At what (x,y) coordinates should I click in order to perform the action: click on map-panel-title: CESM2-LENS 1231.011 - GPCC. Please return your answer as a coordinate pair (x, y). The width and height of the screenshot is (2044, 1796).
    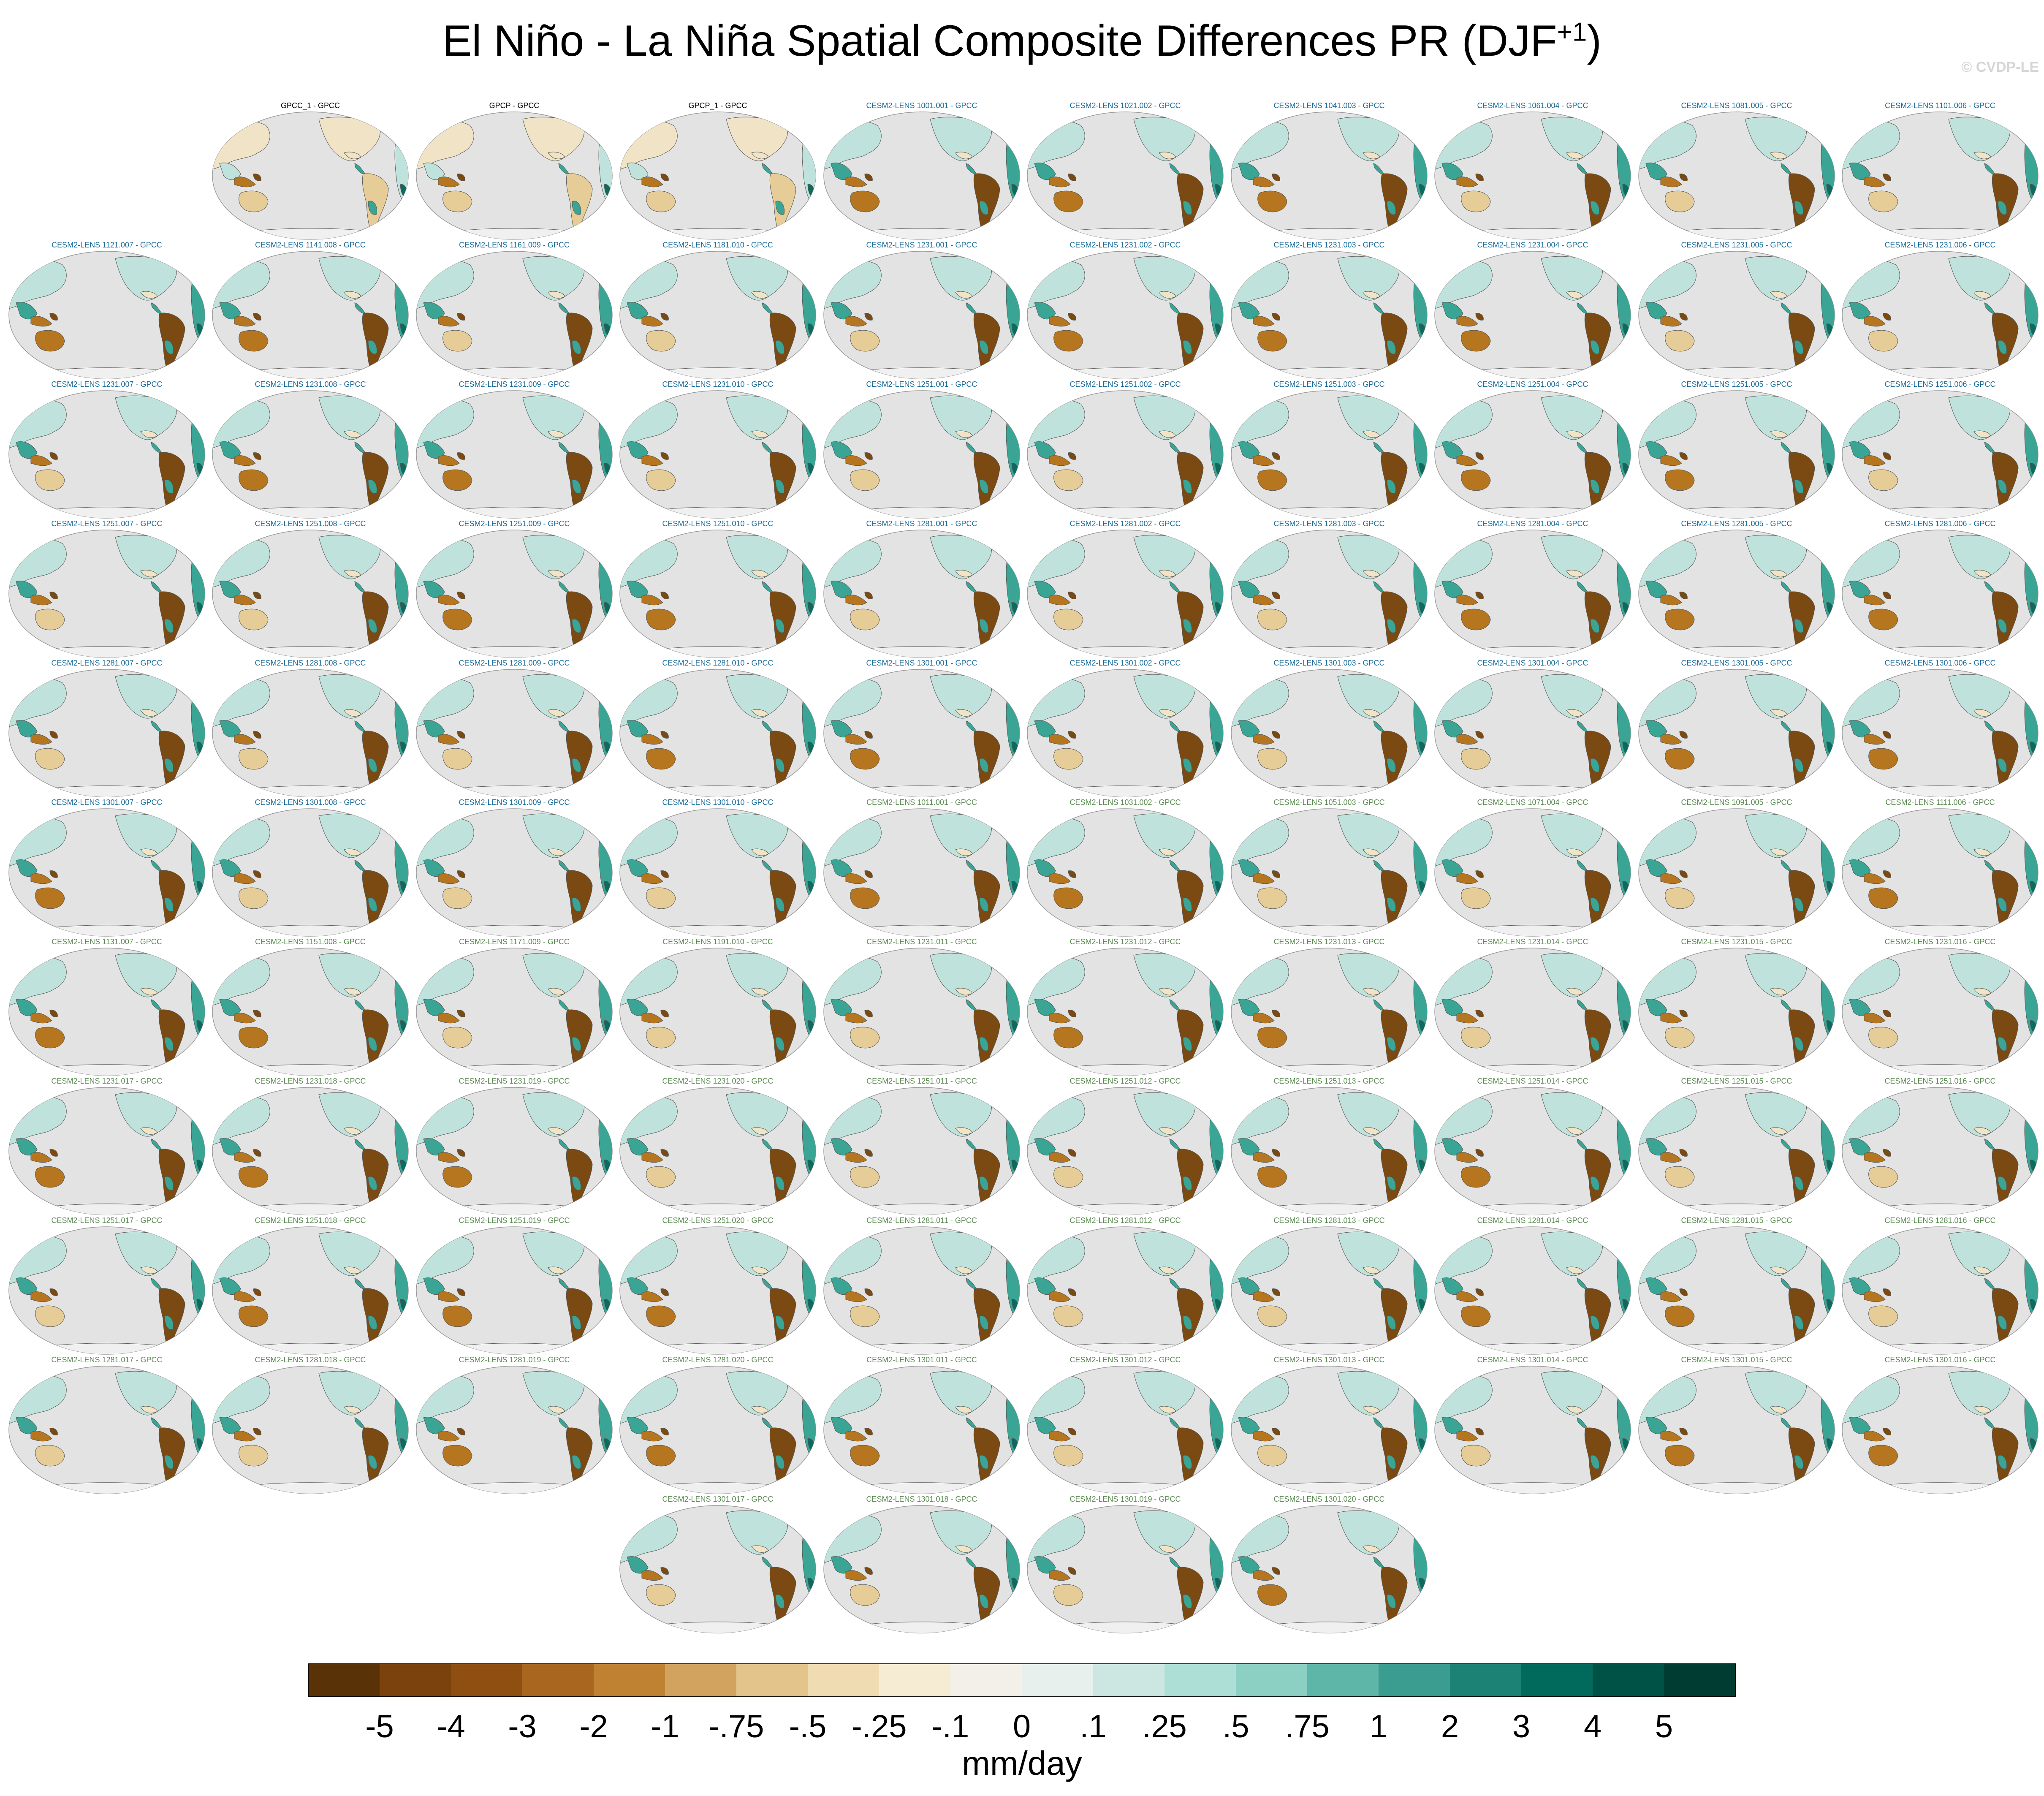
    Looking at the image, I should click on (922, 942).